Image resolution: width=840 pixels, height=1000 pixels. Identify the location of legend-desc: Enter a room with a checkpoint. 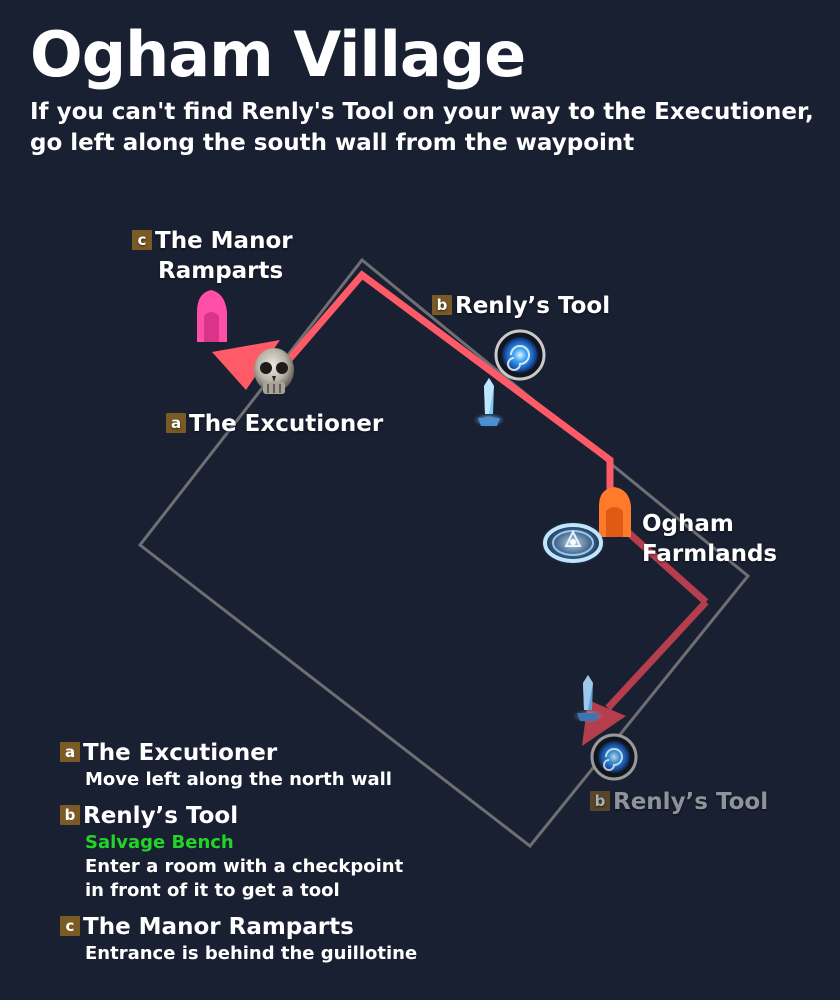
(244, 866).